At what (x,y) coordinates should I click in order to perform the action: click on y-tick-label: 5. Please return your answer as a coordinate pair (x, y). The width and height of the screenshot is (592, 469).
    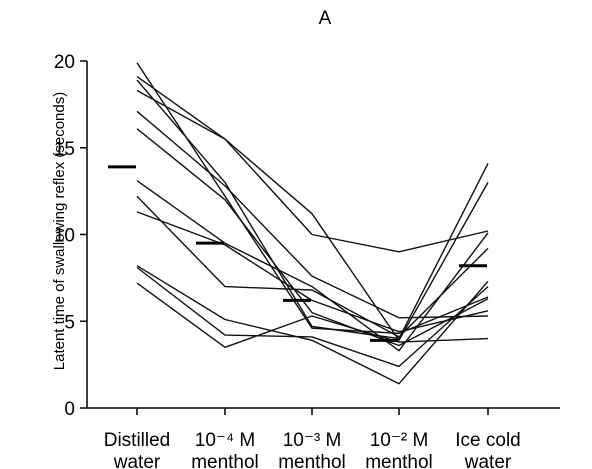
    Looking at the image, I should click on (69, 322).